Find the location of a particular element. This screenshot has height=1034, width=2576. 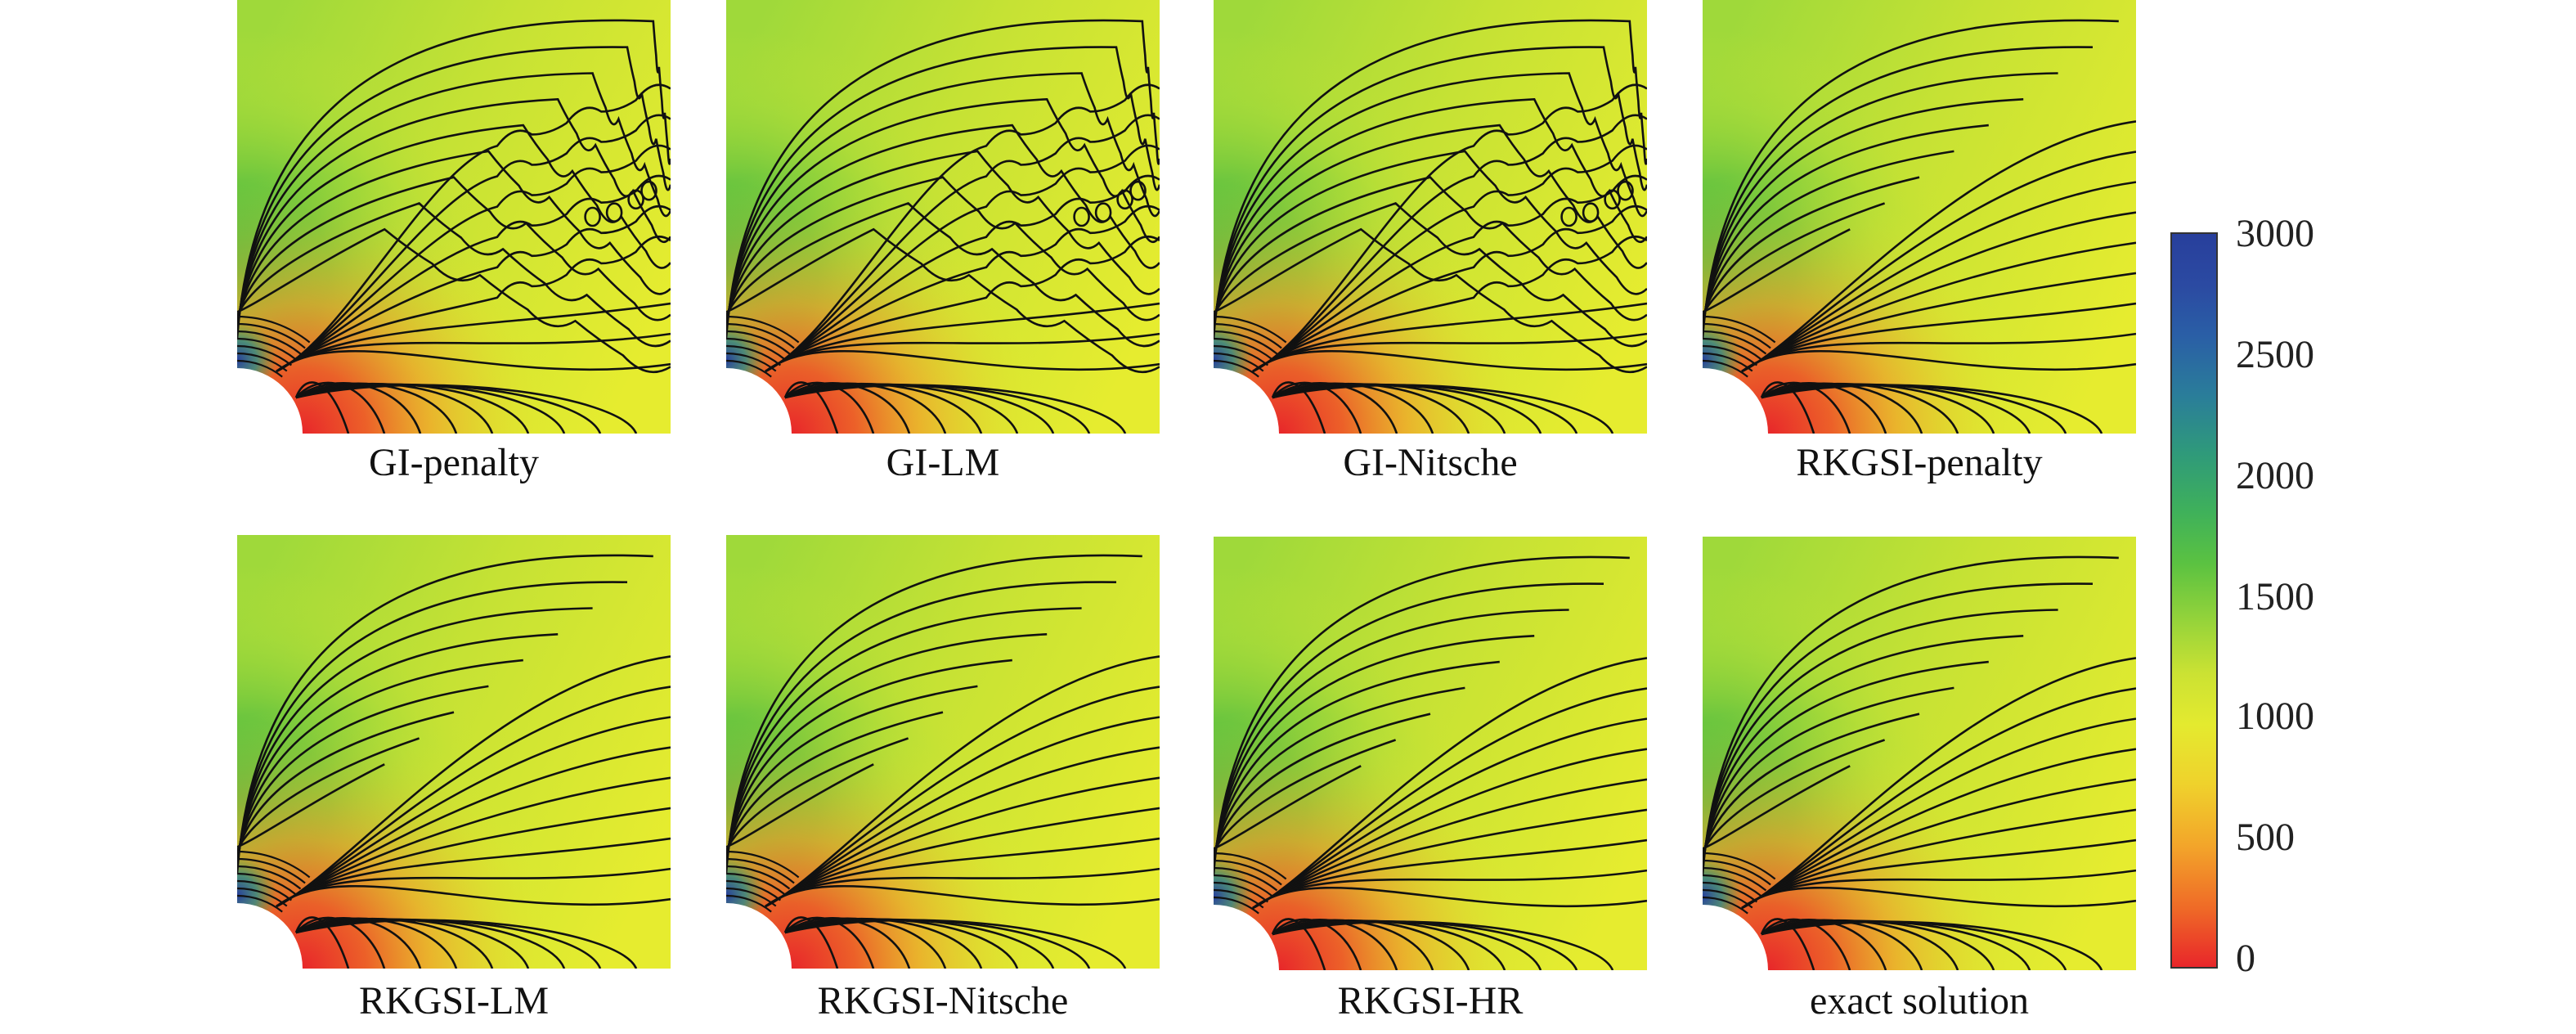

panel-caption-rkgsi-hr: RKGSI-HR is located at coordinates (1430, 1001).